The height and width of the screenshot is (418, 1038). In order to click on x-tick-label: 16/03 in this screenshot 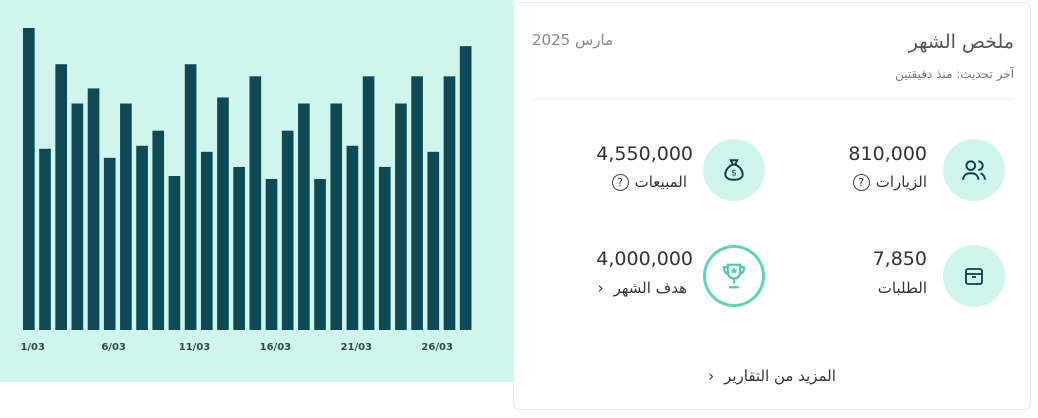, I will do `click(276, 347)`.